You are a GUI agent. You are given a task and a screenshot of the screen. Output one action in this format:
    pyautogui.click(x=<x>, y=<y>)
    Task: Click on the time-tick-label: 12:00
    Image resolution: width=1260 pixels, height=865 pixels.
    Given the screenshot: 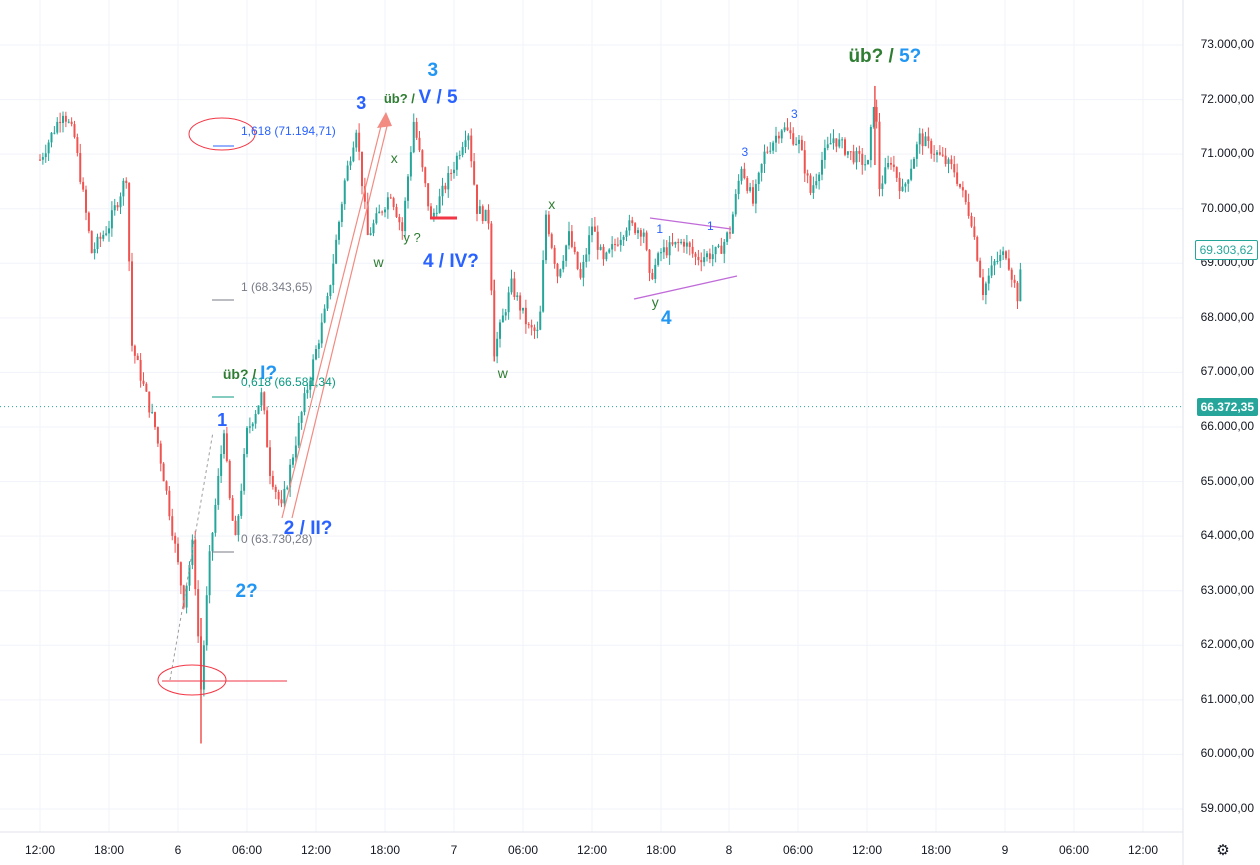 What is the action you would take?
    pyautogui.click(x=1143, y=850)
    